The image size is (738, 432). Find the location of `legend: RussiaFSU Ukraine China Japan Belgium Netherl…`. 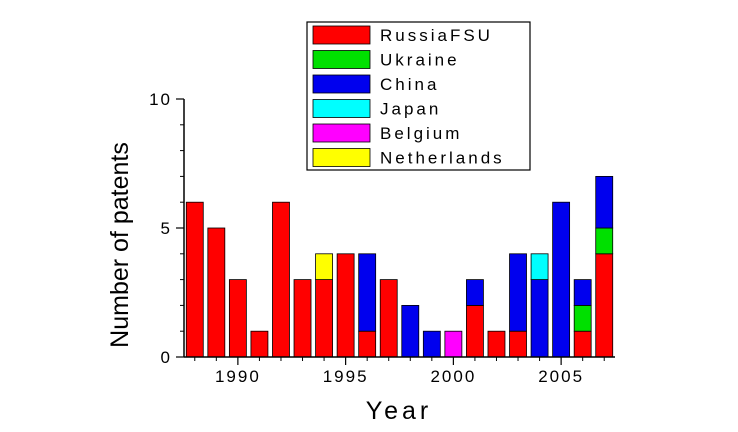

legend: RussiaFSU Ukraine China Japan Belgium Netherl… is located at coordinates (418, 96).